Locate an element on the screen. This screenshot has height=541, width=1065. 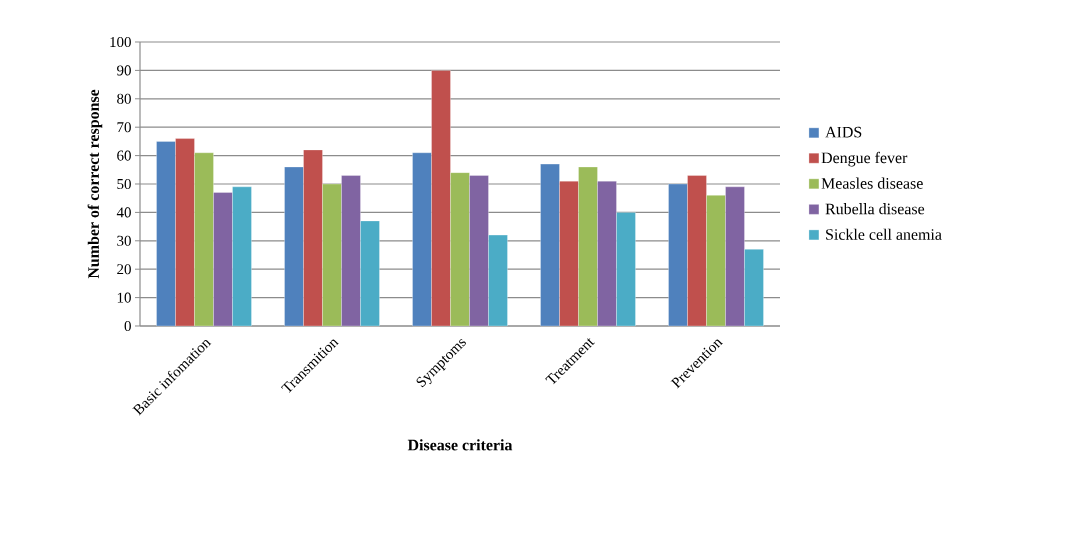
y-tick-label: 70 is located at coordinates (124, 127).